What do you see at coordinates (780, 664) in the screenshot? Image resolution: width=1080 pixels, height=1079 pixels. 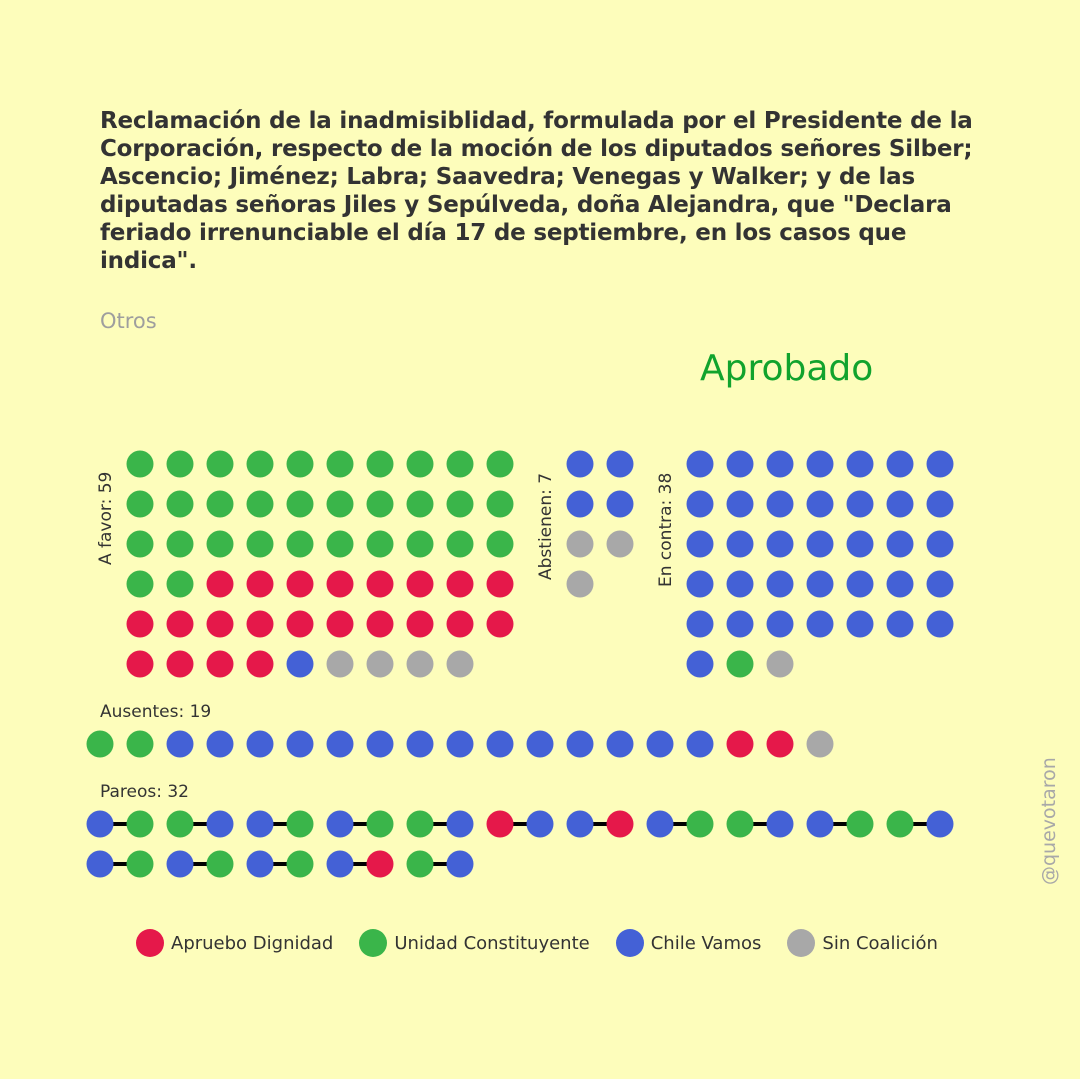 I see `seat-en-contra-sc` at bounding box center [780, 664].